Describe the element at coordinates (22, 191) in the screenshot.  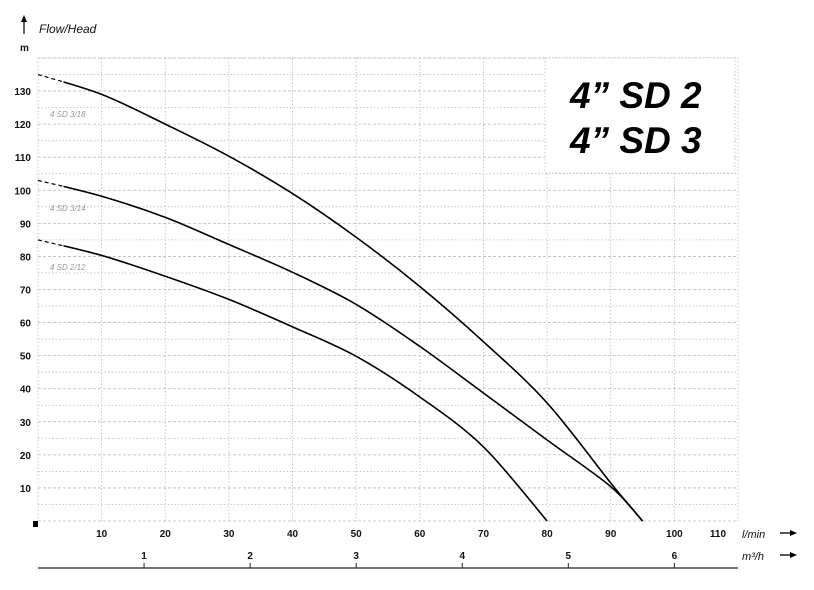
I see `y-tick-label: 100` at that location.